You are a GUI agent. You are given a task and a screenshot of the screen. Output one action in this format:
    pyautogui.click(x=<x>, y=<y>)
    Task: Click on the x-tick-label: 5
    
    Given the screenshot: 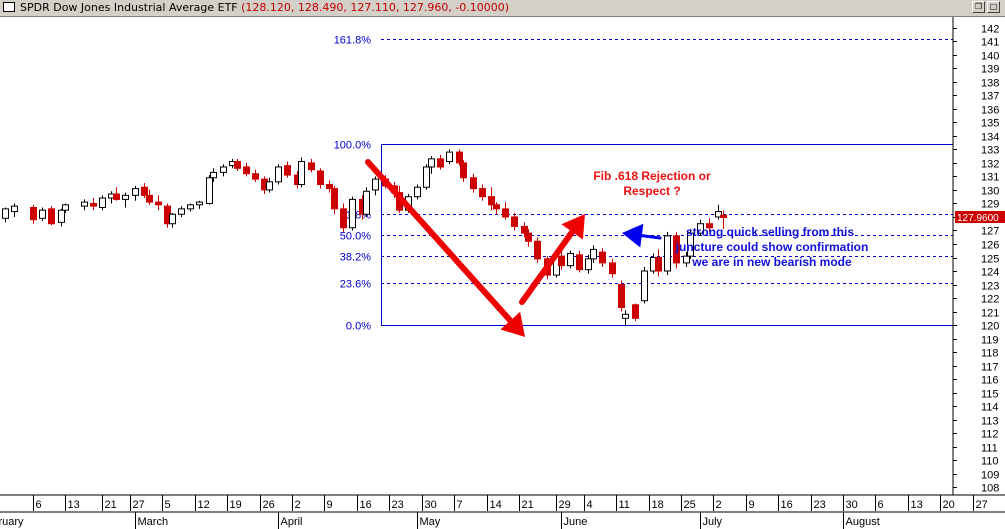 What is the action you would take?
    pyautogui.click(x=168, y=505)
    